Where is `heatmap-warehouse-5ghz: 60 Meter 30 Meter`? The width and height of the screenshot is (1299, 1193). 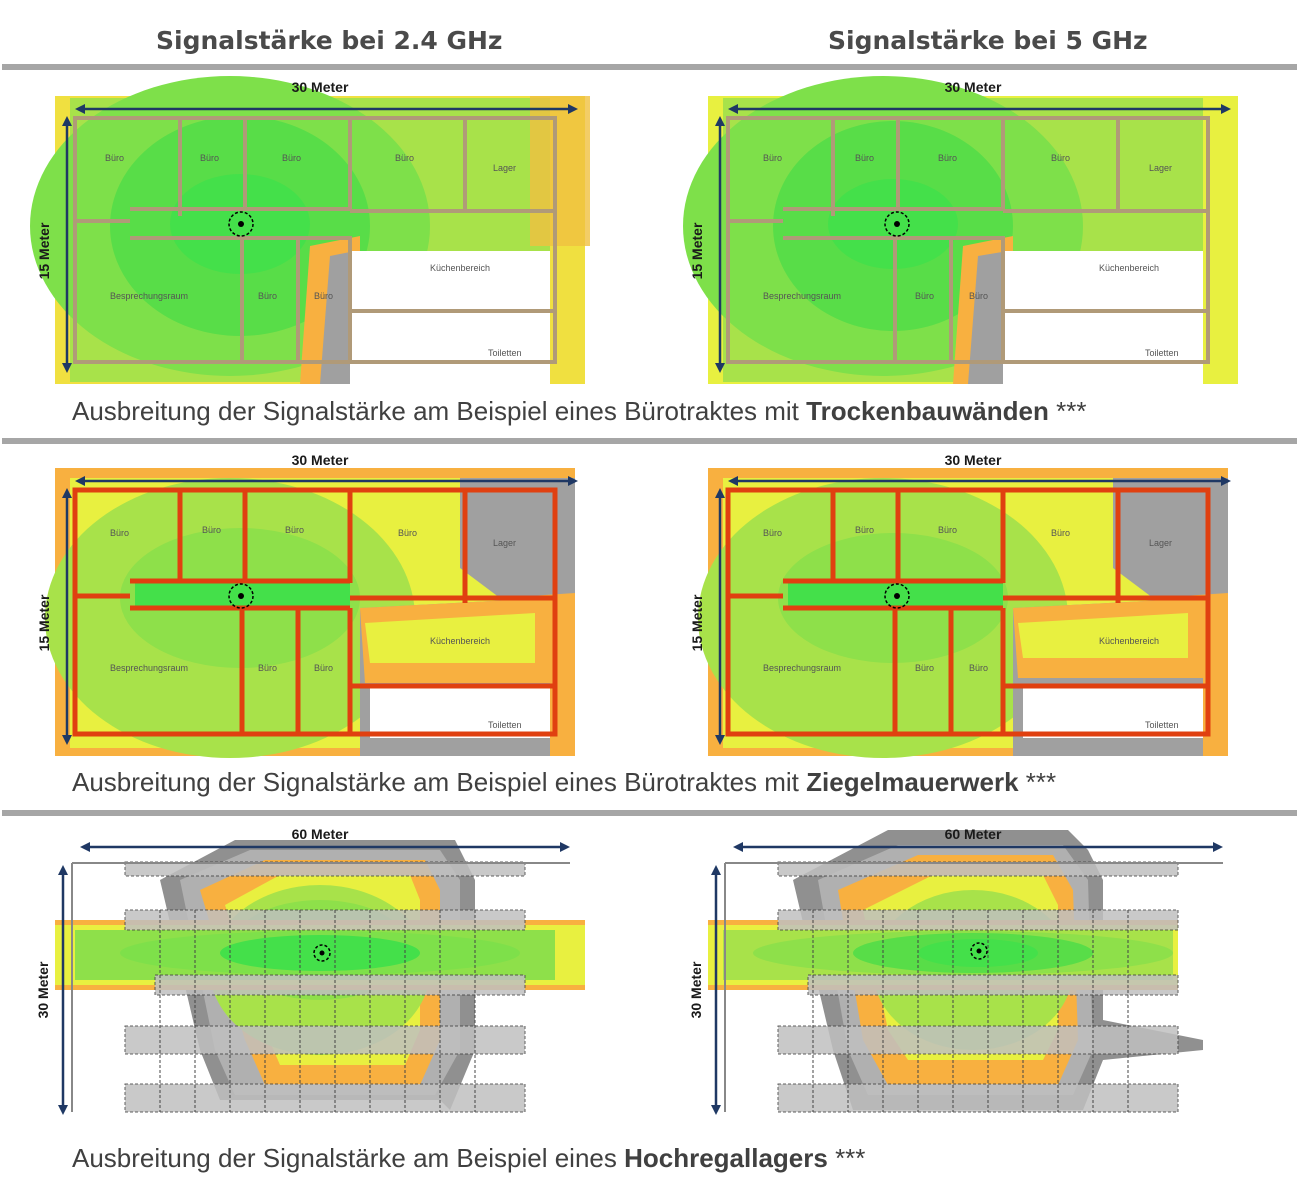 heatmap-warehouse-5ghz: 60 Meter 30 Meter is located at coordinates (963, 975).